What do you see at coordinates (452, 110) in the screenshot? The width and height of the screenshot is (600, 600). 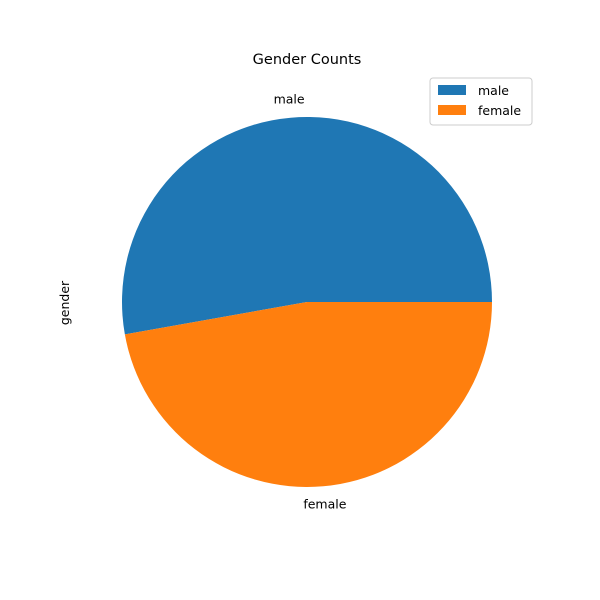 I see `legend-swatch-female` at bounding box center [452, 110].